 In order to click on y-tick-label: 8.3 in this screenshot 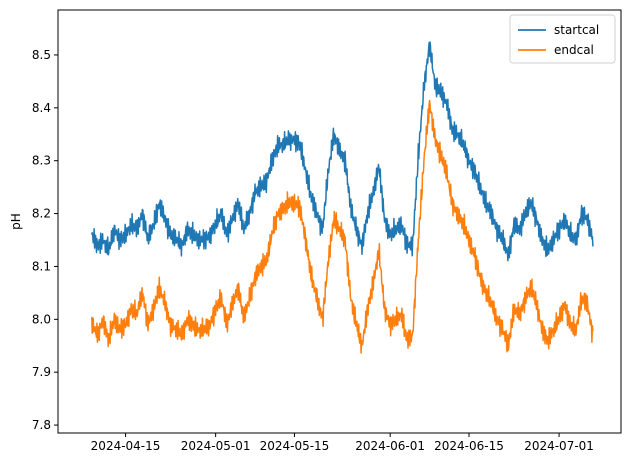, I will do `click(41, 161)`.